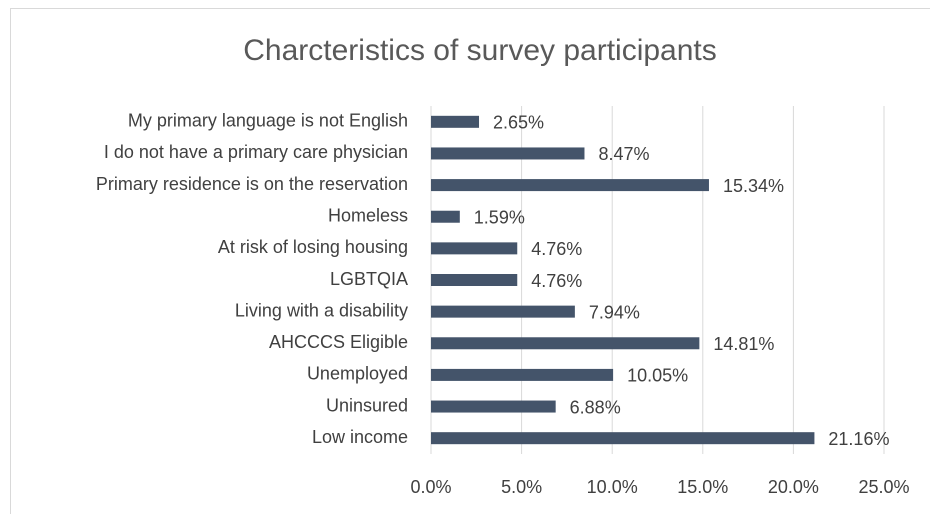 This screenshot has height=514, width=930. I want to click on y-tick-label: Homeless, so click(368, 215).